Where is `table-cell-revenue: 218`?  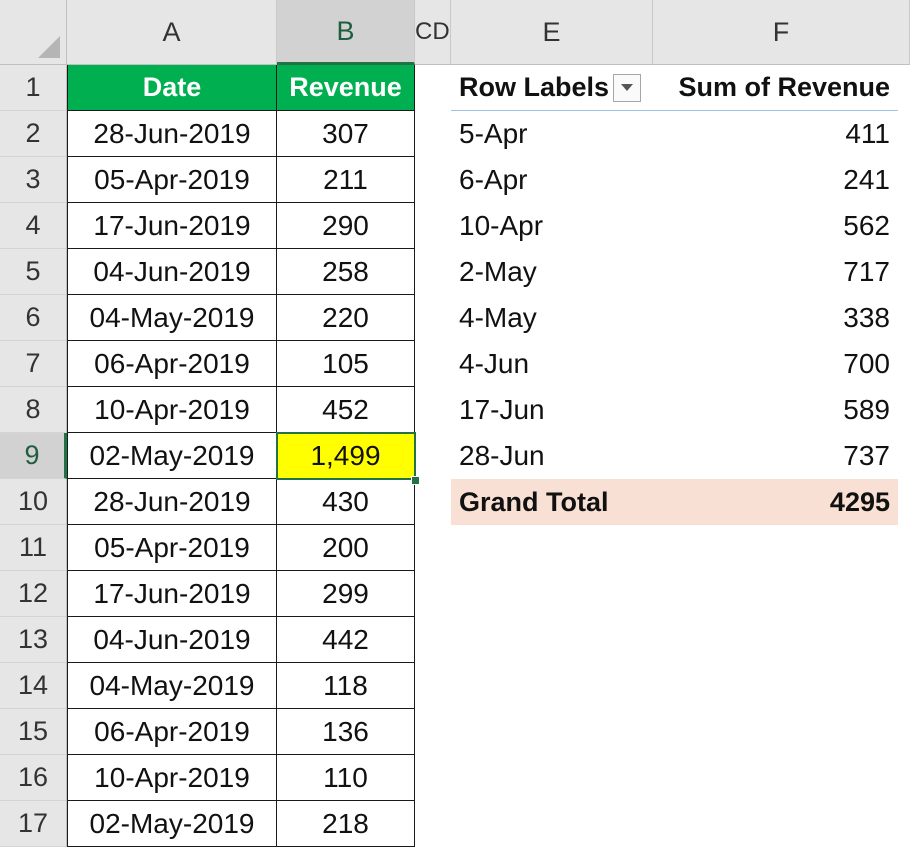
table-cell-revenue: 218 is located at coordinates (346, 824).